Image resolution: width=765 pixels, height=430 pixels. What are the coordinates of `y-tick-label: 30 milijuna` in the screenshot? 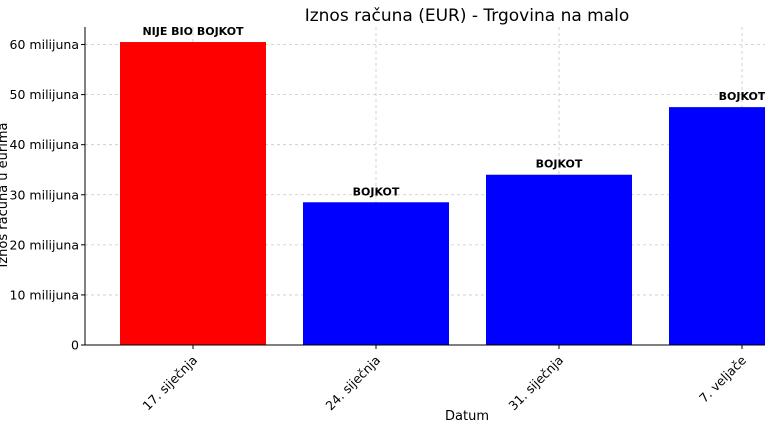 It's located at (44, 194).